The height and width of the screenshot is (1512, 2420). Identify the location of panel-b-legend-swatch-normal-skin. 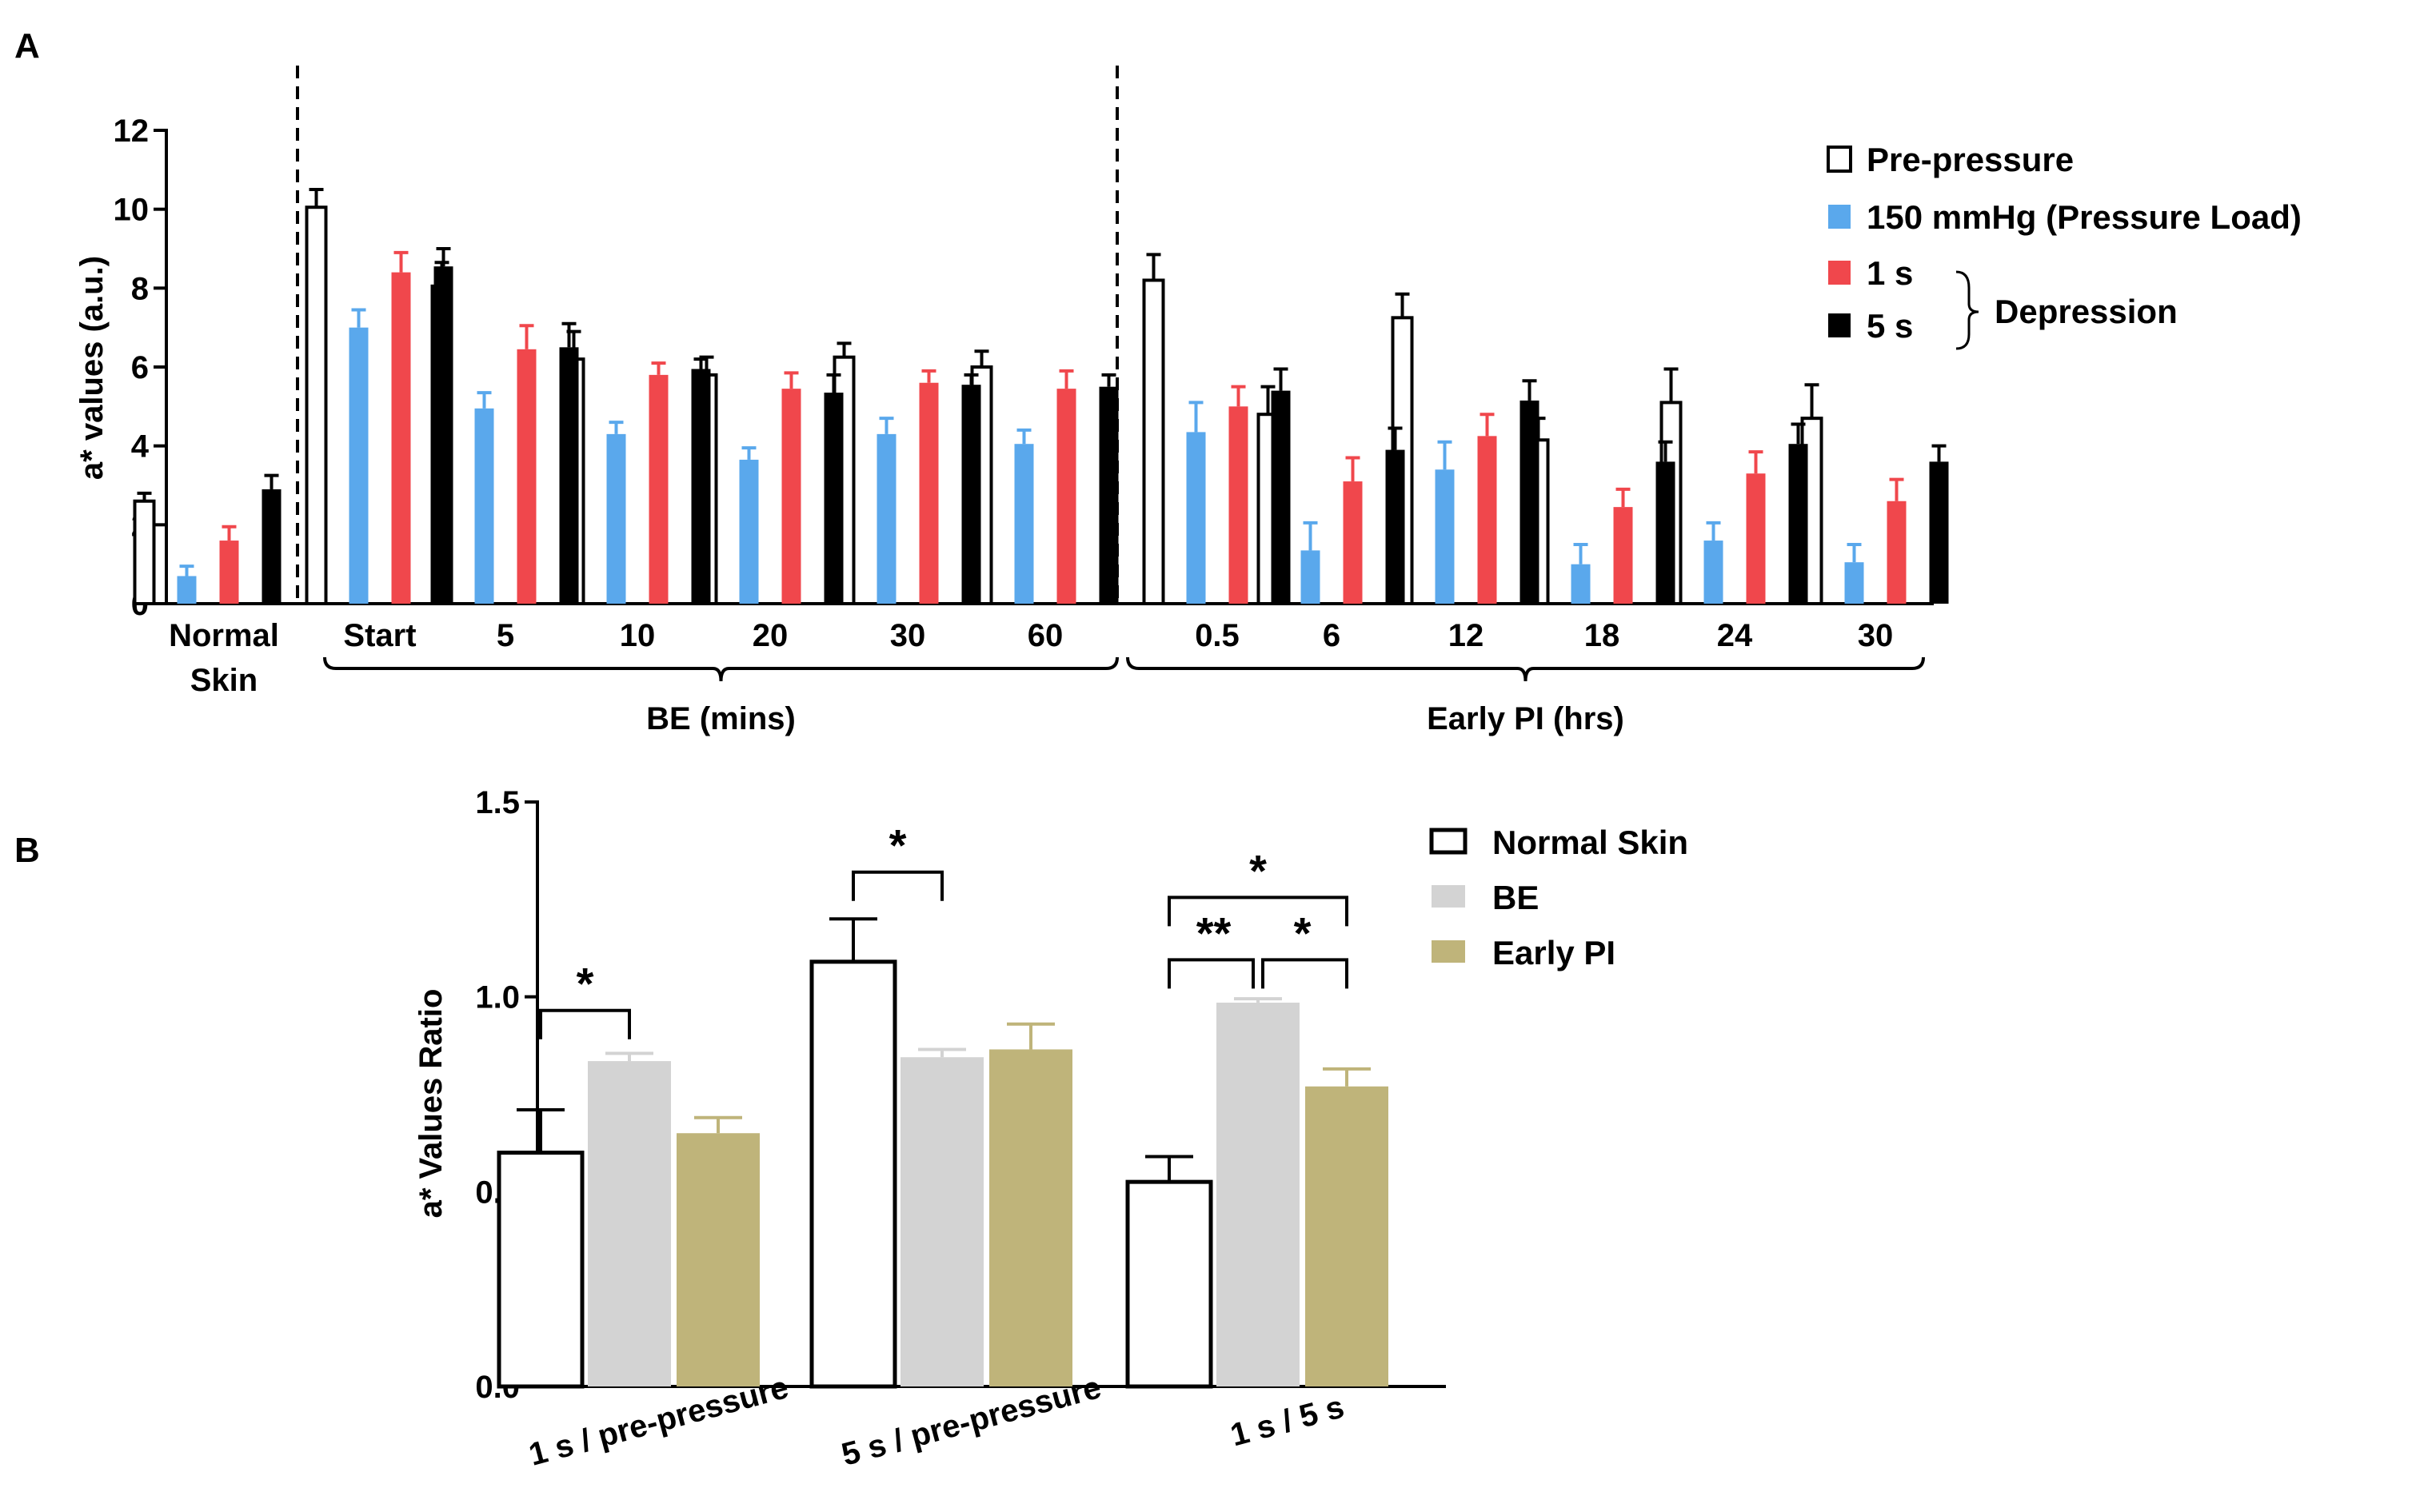
(1448, 841).